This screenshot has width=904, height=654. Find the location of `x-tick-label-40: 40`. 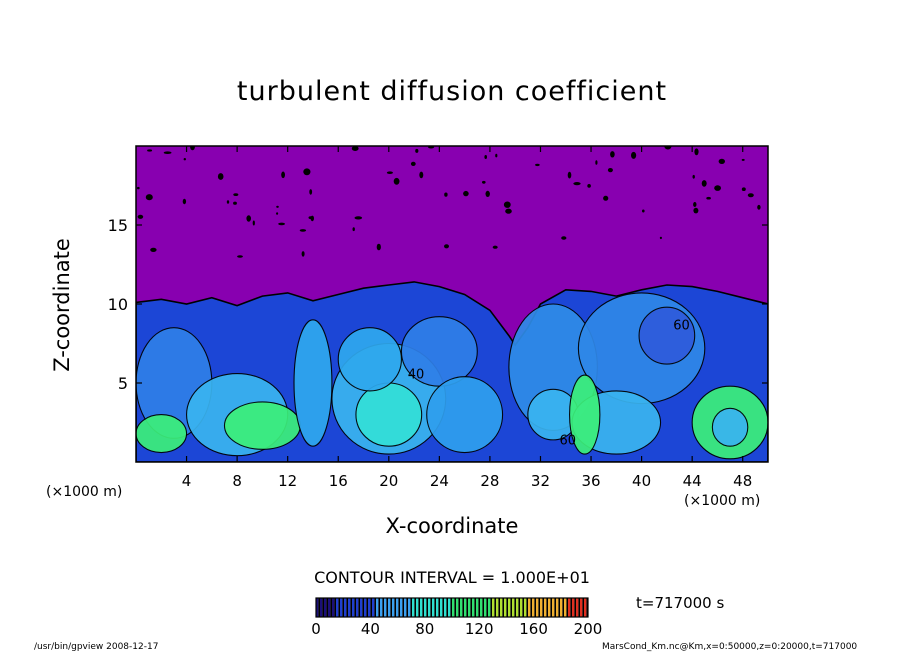

x-tick-label-40: 40 is located at coordinates (641, 481).